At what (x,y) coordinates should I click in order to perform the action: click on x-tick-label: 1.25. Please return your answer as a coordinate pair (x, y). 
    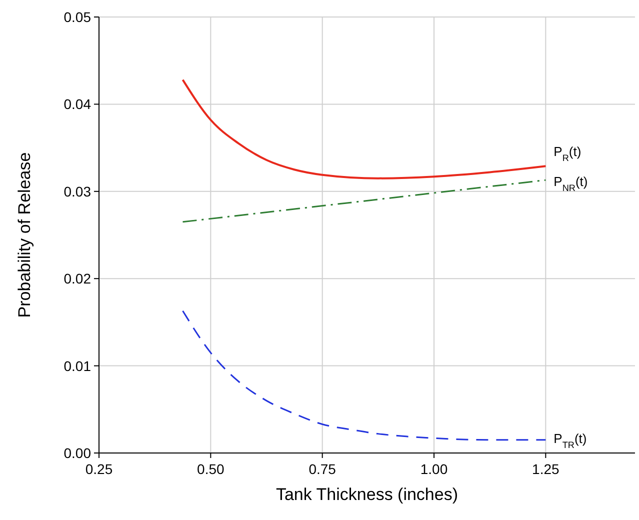
    Looking at the image, I should click on (546, 469).